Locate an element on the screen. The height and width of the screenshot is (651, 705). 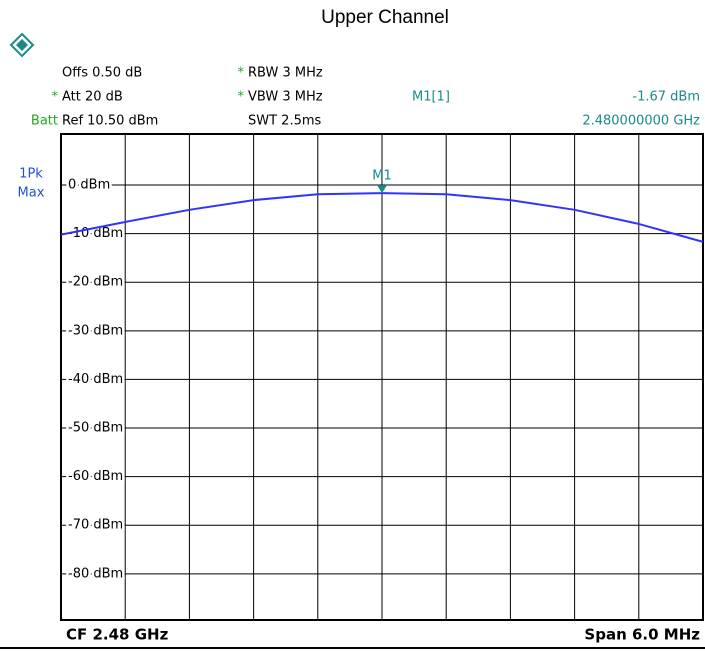
footer-left: CF 2.48 GHz is located at coordinates (117, 635).